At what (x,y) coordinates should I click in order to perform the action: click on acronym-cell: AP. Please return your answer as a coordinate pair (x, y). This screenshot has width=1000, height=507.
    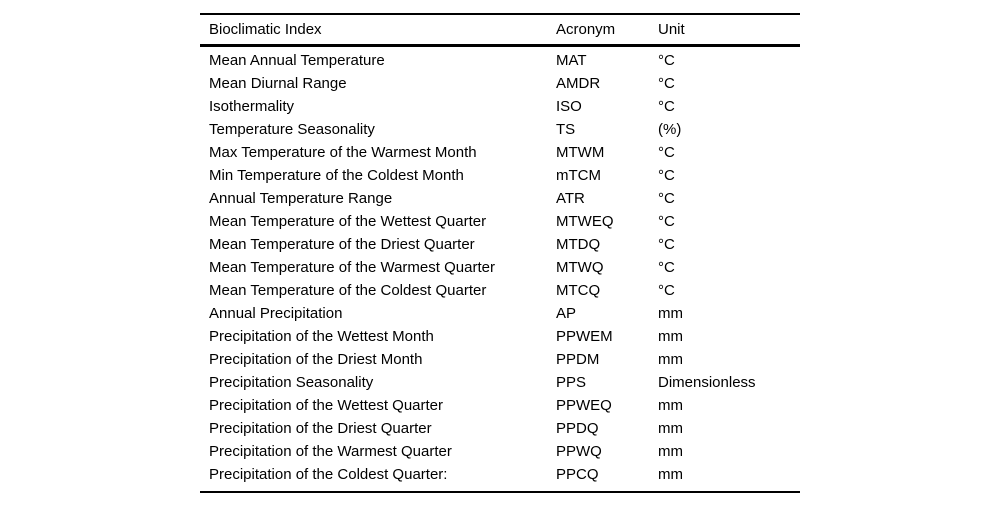
    Looking at the image, I should click on (566, 313).